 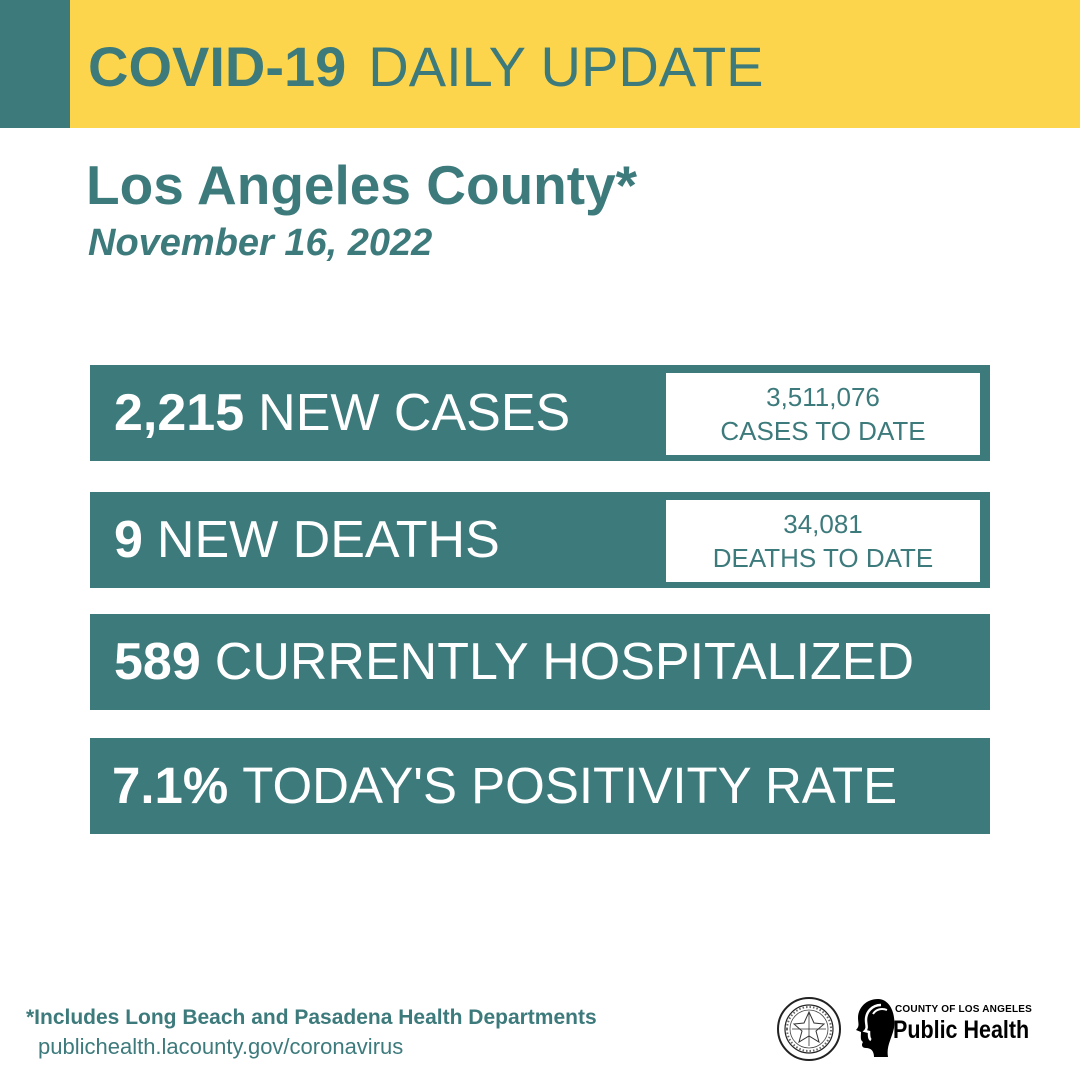 What do you see at coordinates (362, 185) in the screenshot?
I see `county-heading: Los Angeles County*` at bounding box center [362, 185].